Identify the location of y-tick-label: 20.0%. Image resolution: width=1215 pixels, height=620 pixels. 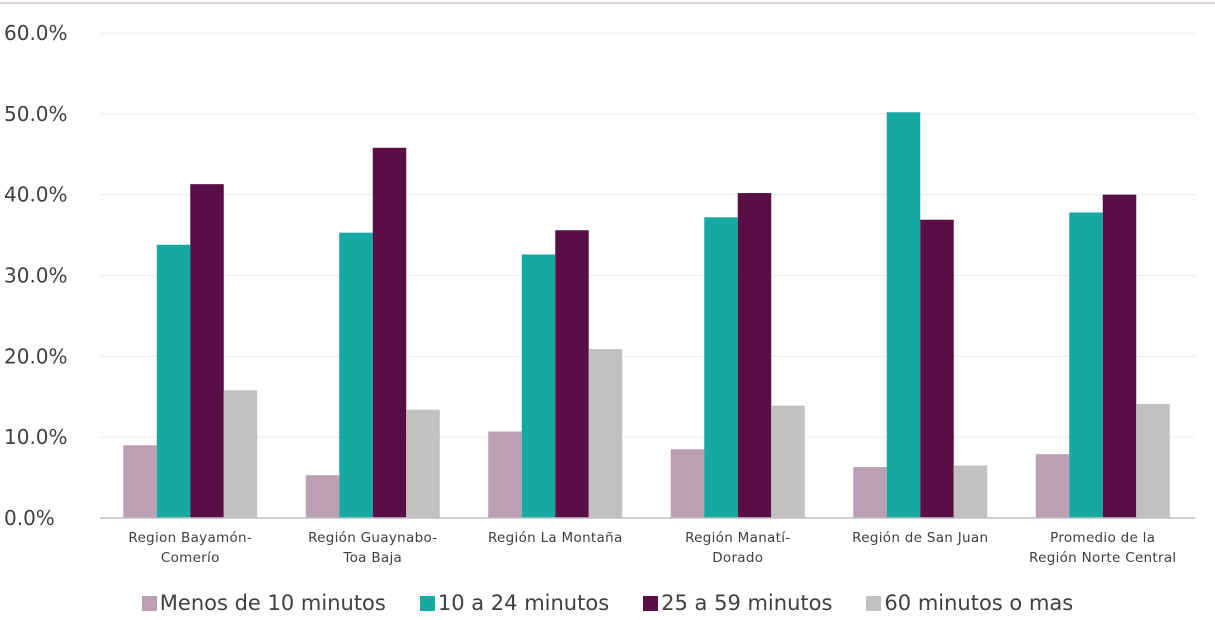
(36, 356).